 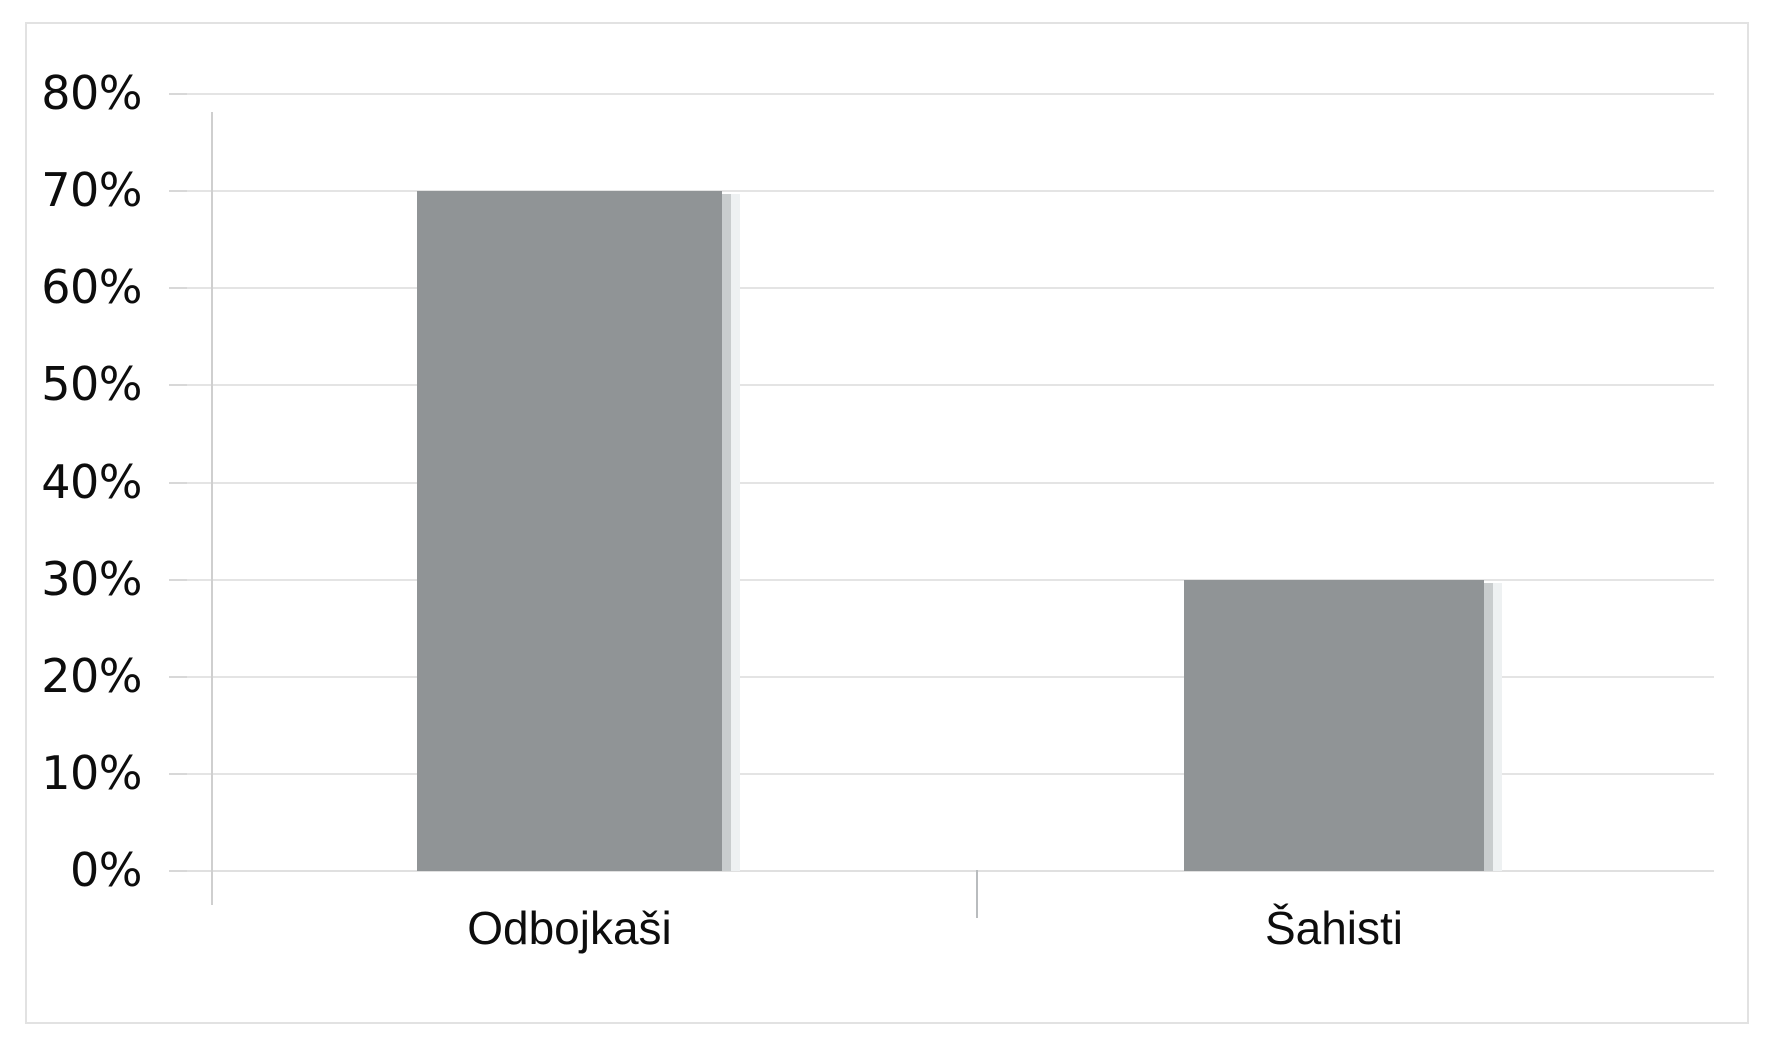 I want to click on y-axis-label-60: 60%, so click(x=91, y=287).